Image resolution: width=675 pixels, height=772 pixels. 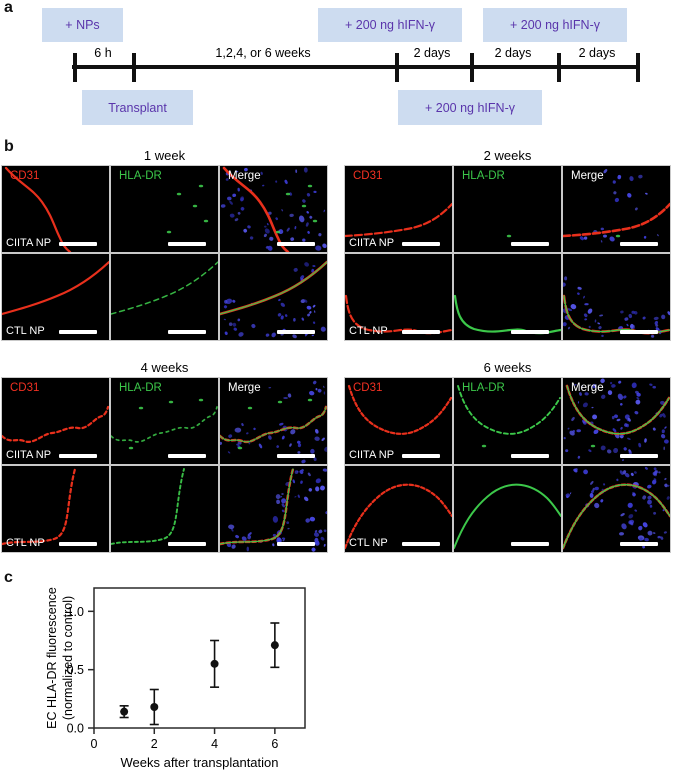 What do you see at coordinates (68, 658) in the screenshot?
I see `y-axis-label-line2: (normalized to control)` at bounding box center [68, 658].